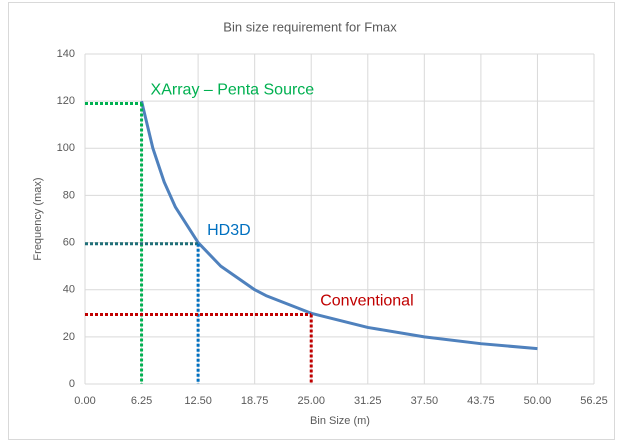 This screenshot has width=621, height=443. Describe the element at coordinates (538, 401) in the screenshot. I see `x-tick-label: 50.00` at that location.